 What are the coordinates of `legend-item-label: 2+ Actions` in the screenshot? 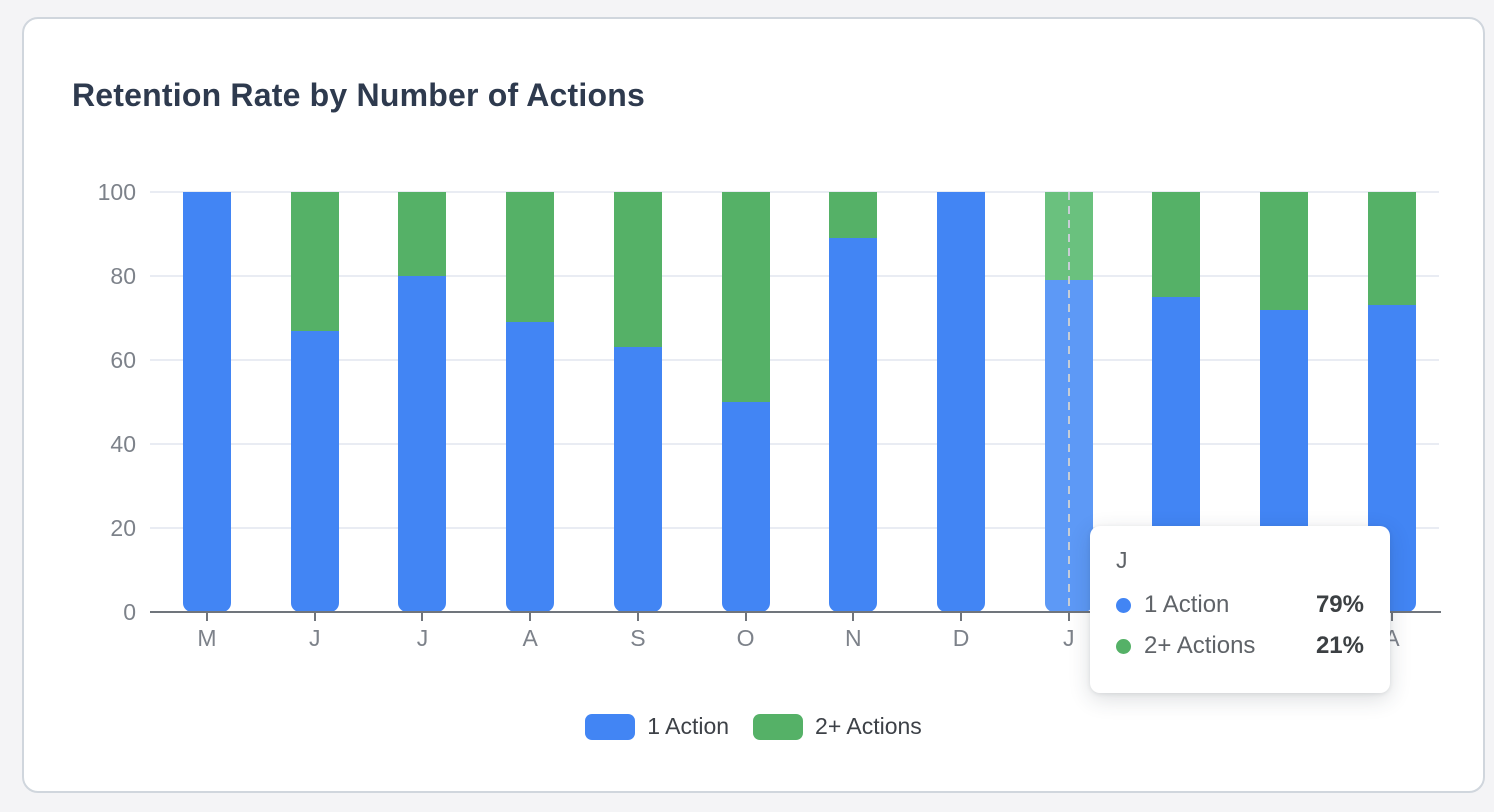 It's located at (868, 726).